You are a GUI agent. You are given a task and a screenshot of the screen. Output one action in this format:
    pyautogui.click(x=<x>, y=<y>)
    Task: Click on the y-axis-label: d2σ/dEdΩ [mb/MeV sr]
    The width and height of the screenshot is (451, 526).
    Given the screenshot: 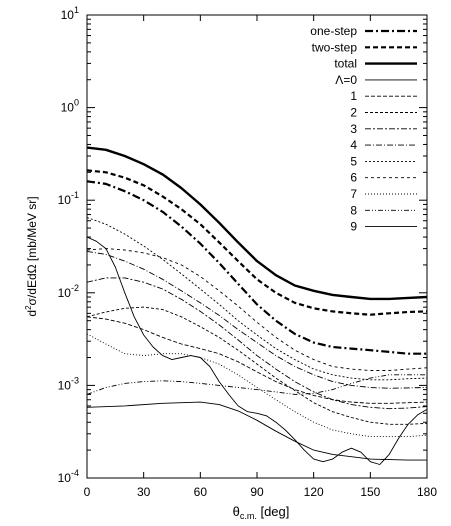 What is the action you would take?
    pyautogui.click(x=31, y=256)
    